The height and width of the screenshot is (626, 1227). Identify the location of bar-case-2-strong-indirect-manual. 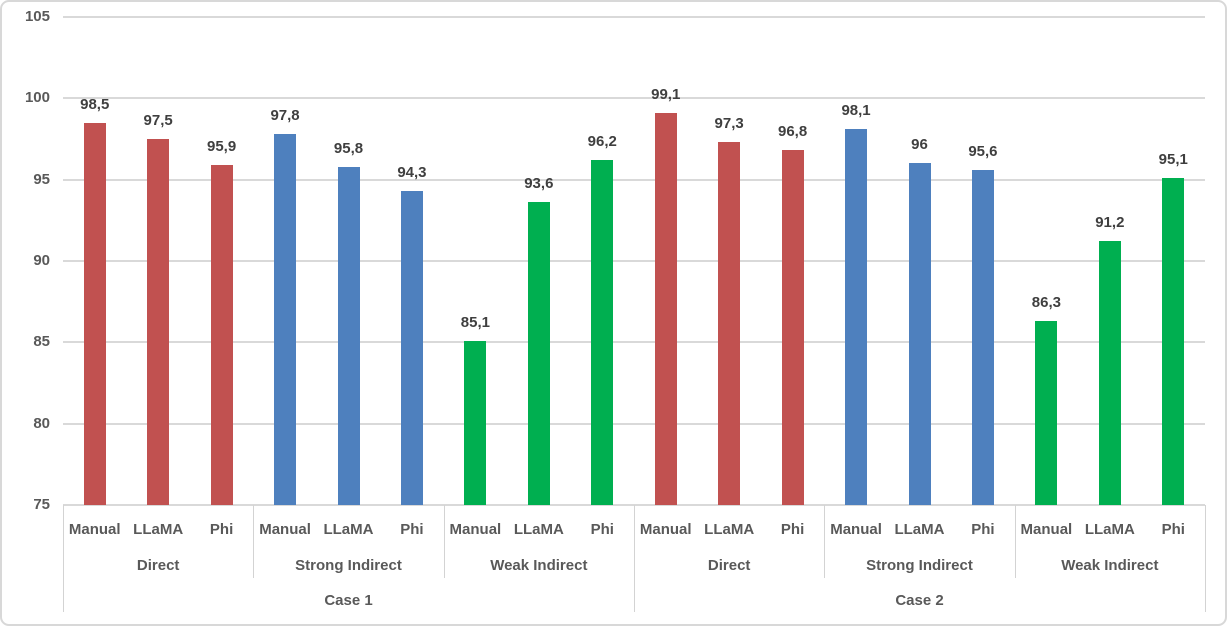
(856, 317).